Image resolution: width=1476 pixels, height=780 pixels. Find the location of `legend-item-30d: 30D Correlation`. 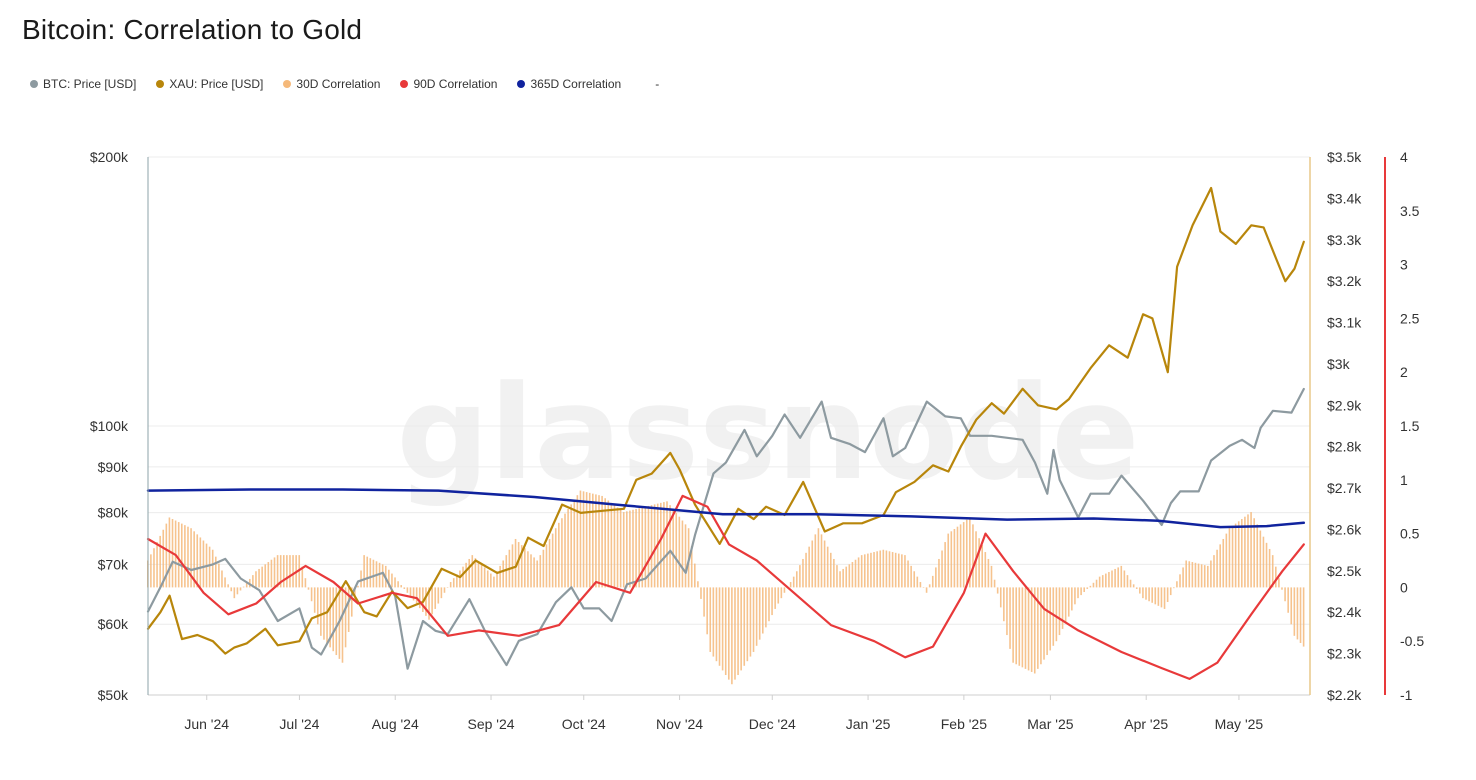

legend-item-30d: 30D Correlation is located at coordinates (331, 84).